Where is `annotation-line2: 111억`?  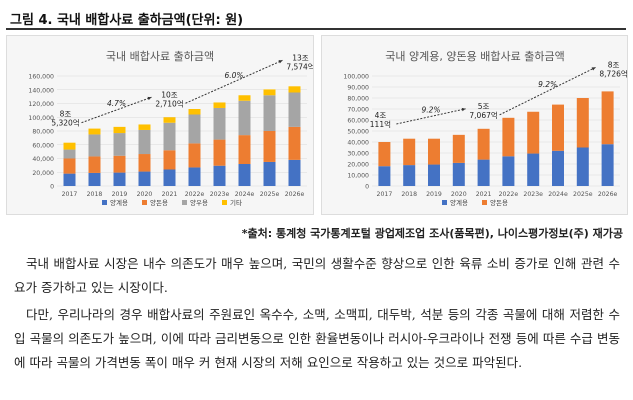
annotation-line2: 111억 is located at coordinates (380, 124).